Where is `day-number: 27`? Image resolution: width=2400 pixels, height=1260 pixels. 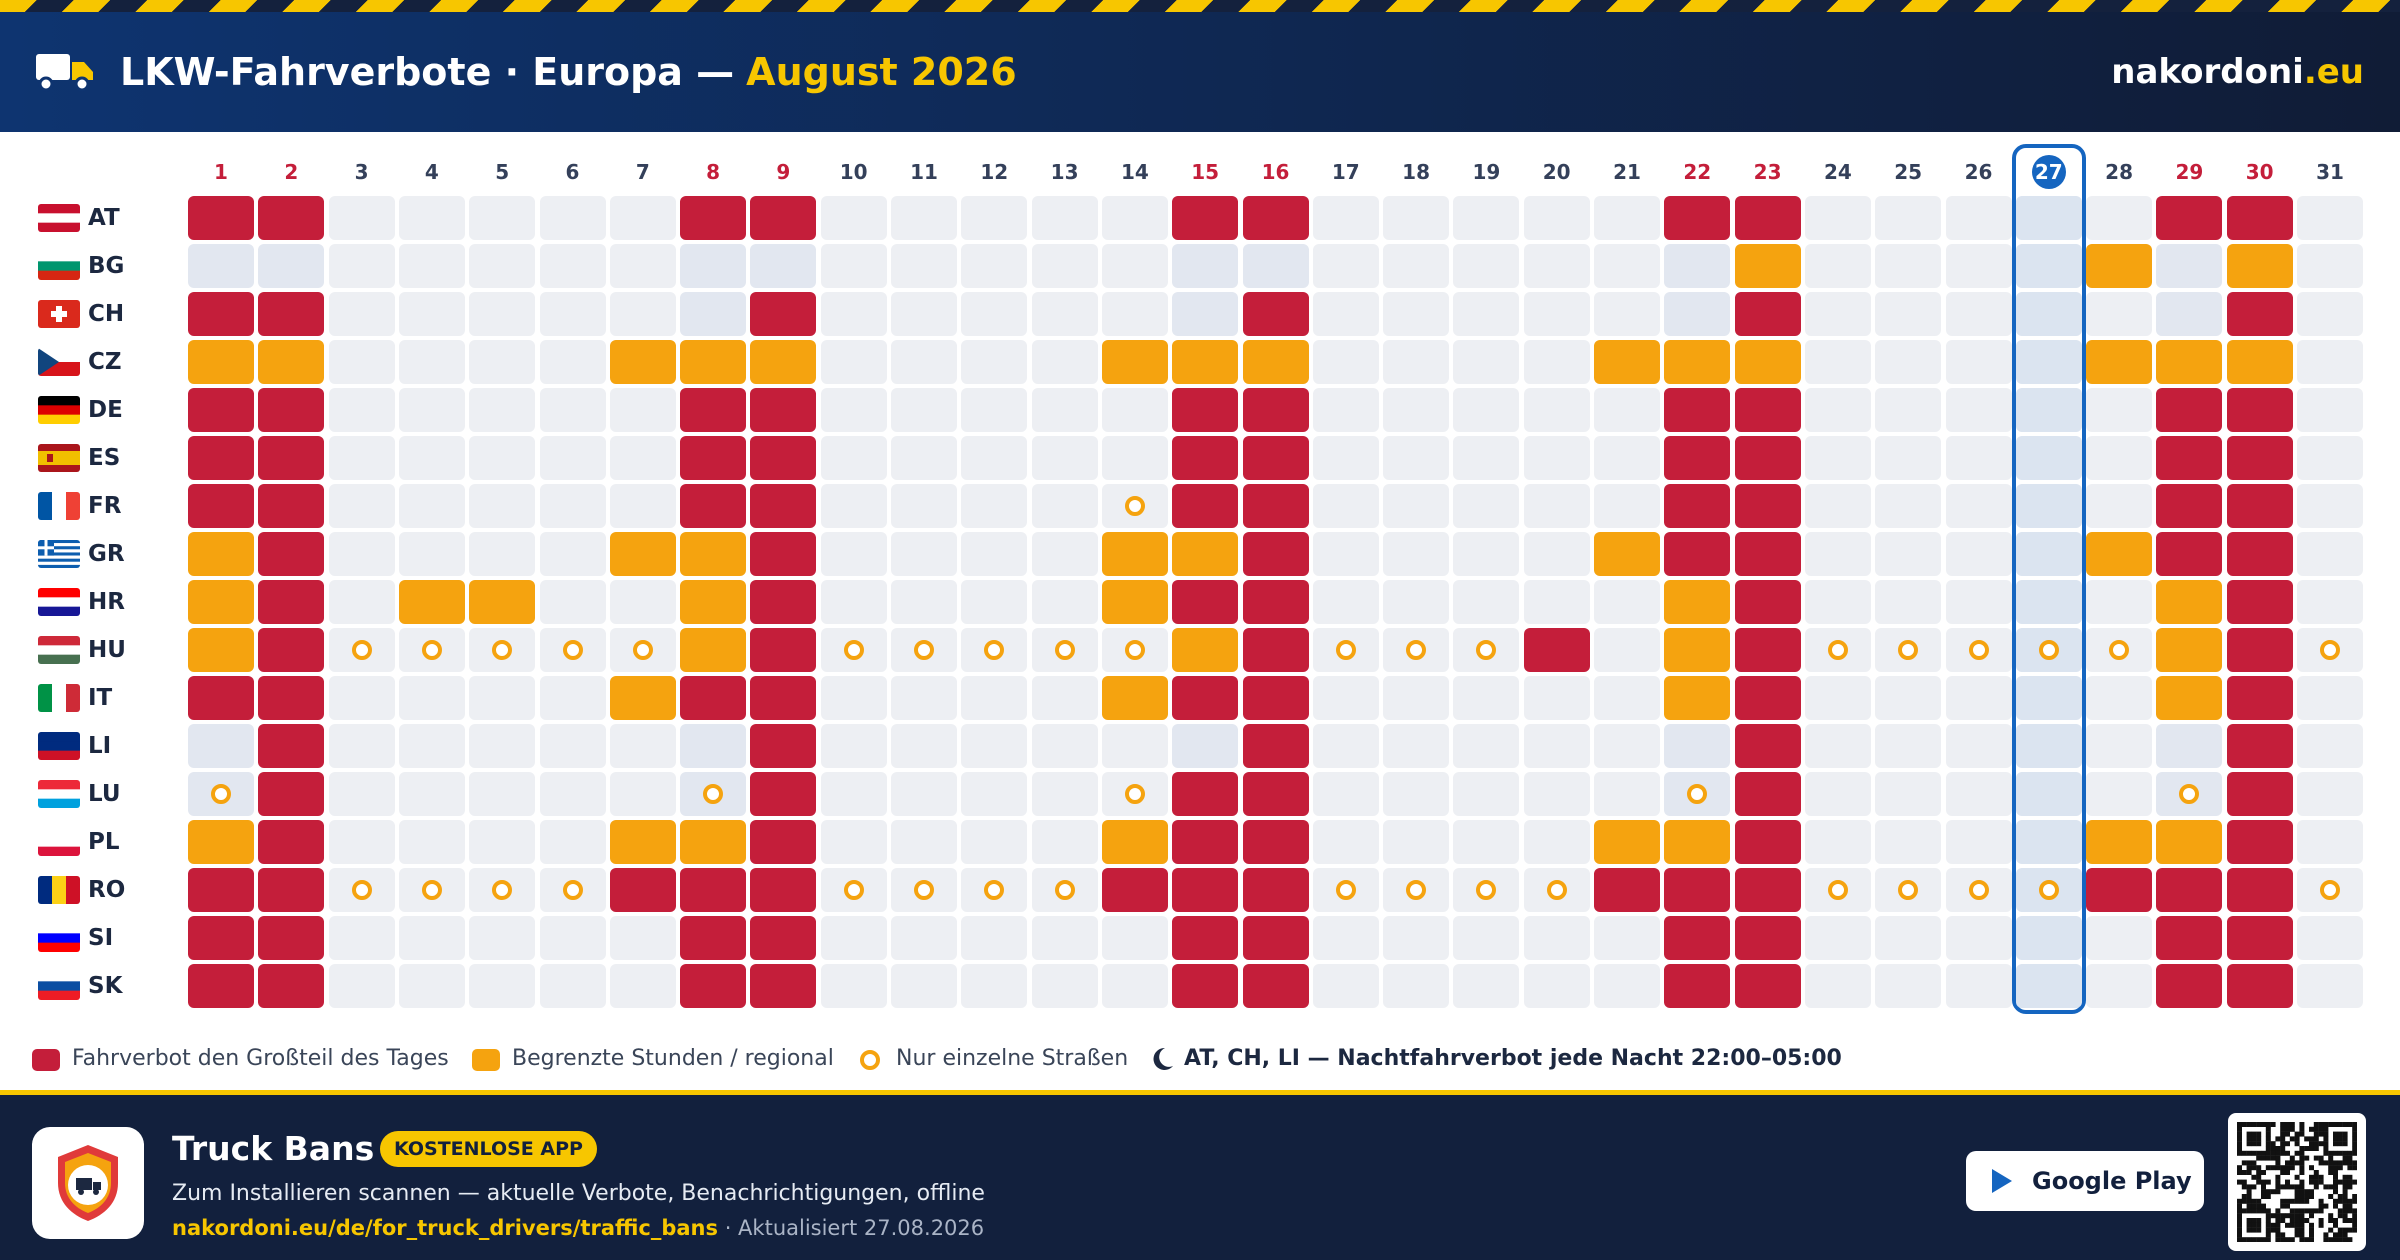 day-number: 27 is located at coordinates (2048, 172).